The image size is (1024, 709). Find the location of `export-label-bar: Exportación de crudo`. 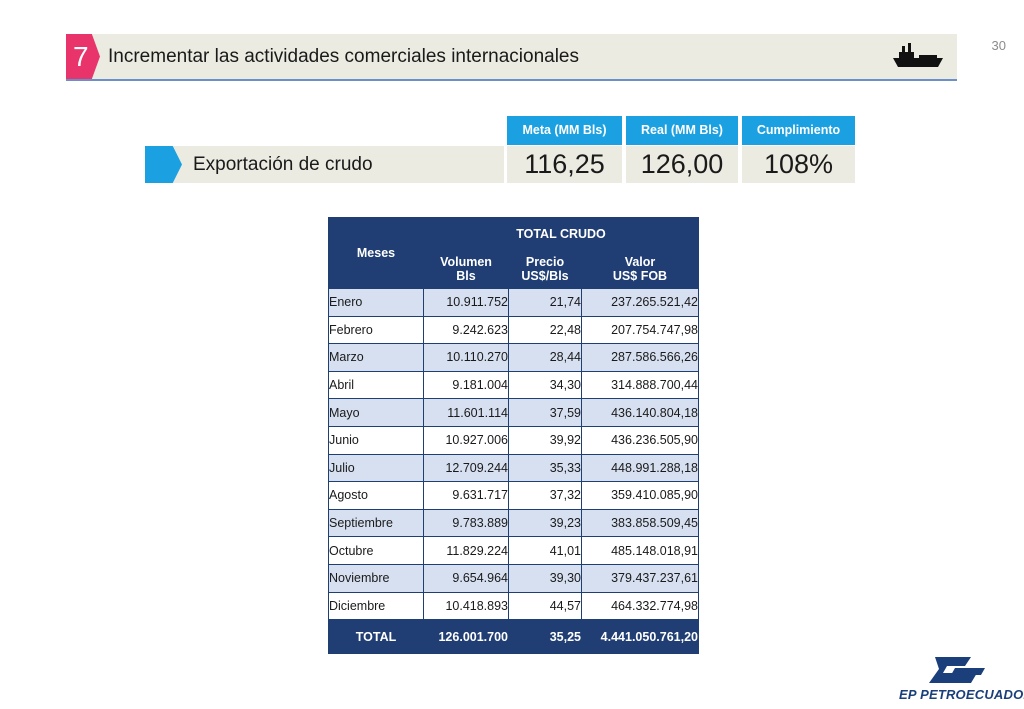

export-label-bar: Exportación de crudo is located at coordinates (324, 164).